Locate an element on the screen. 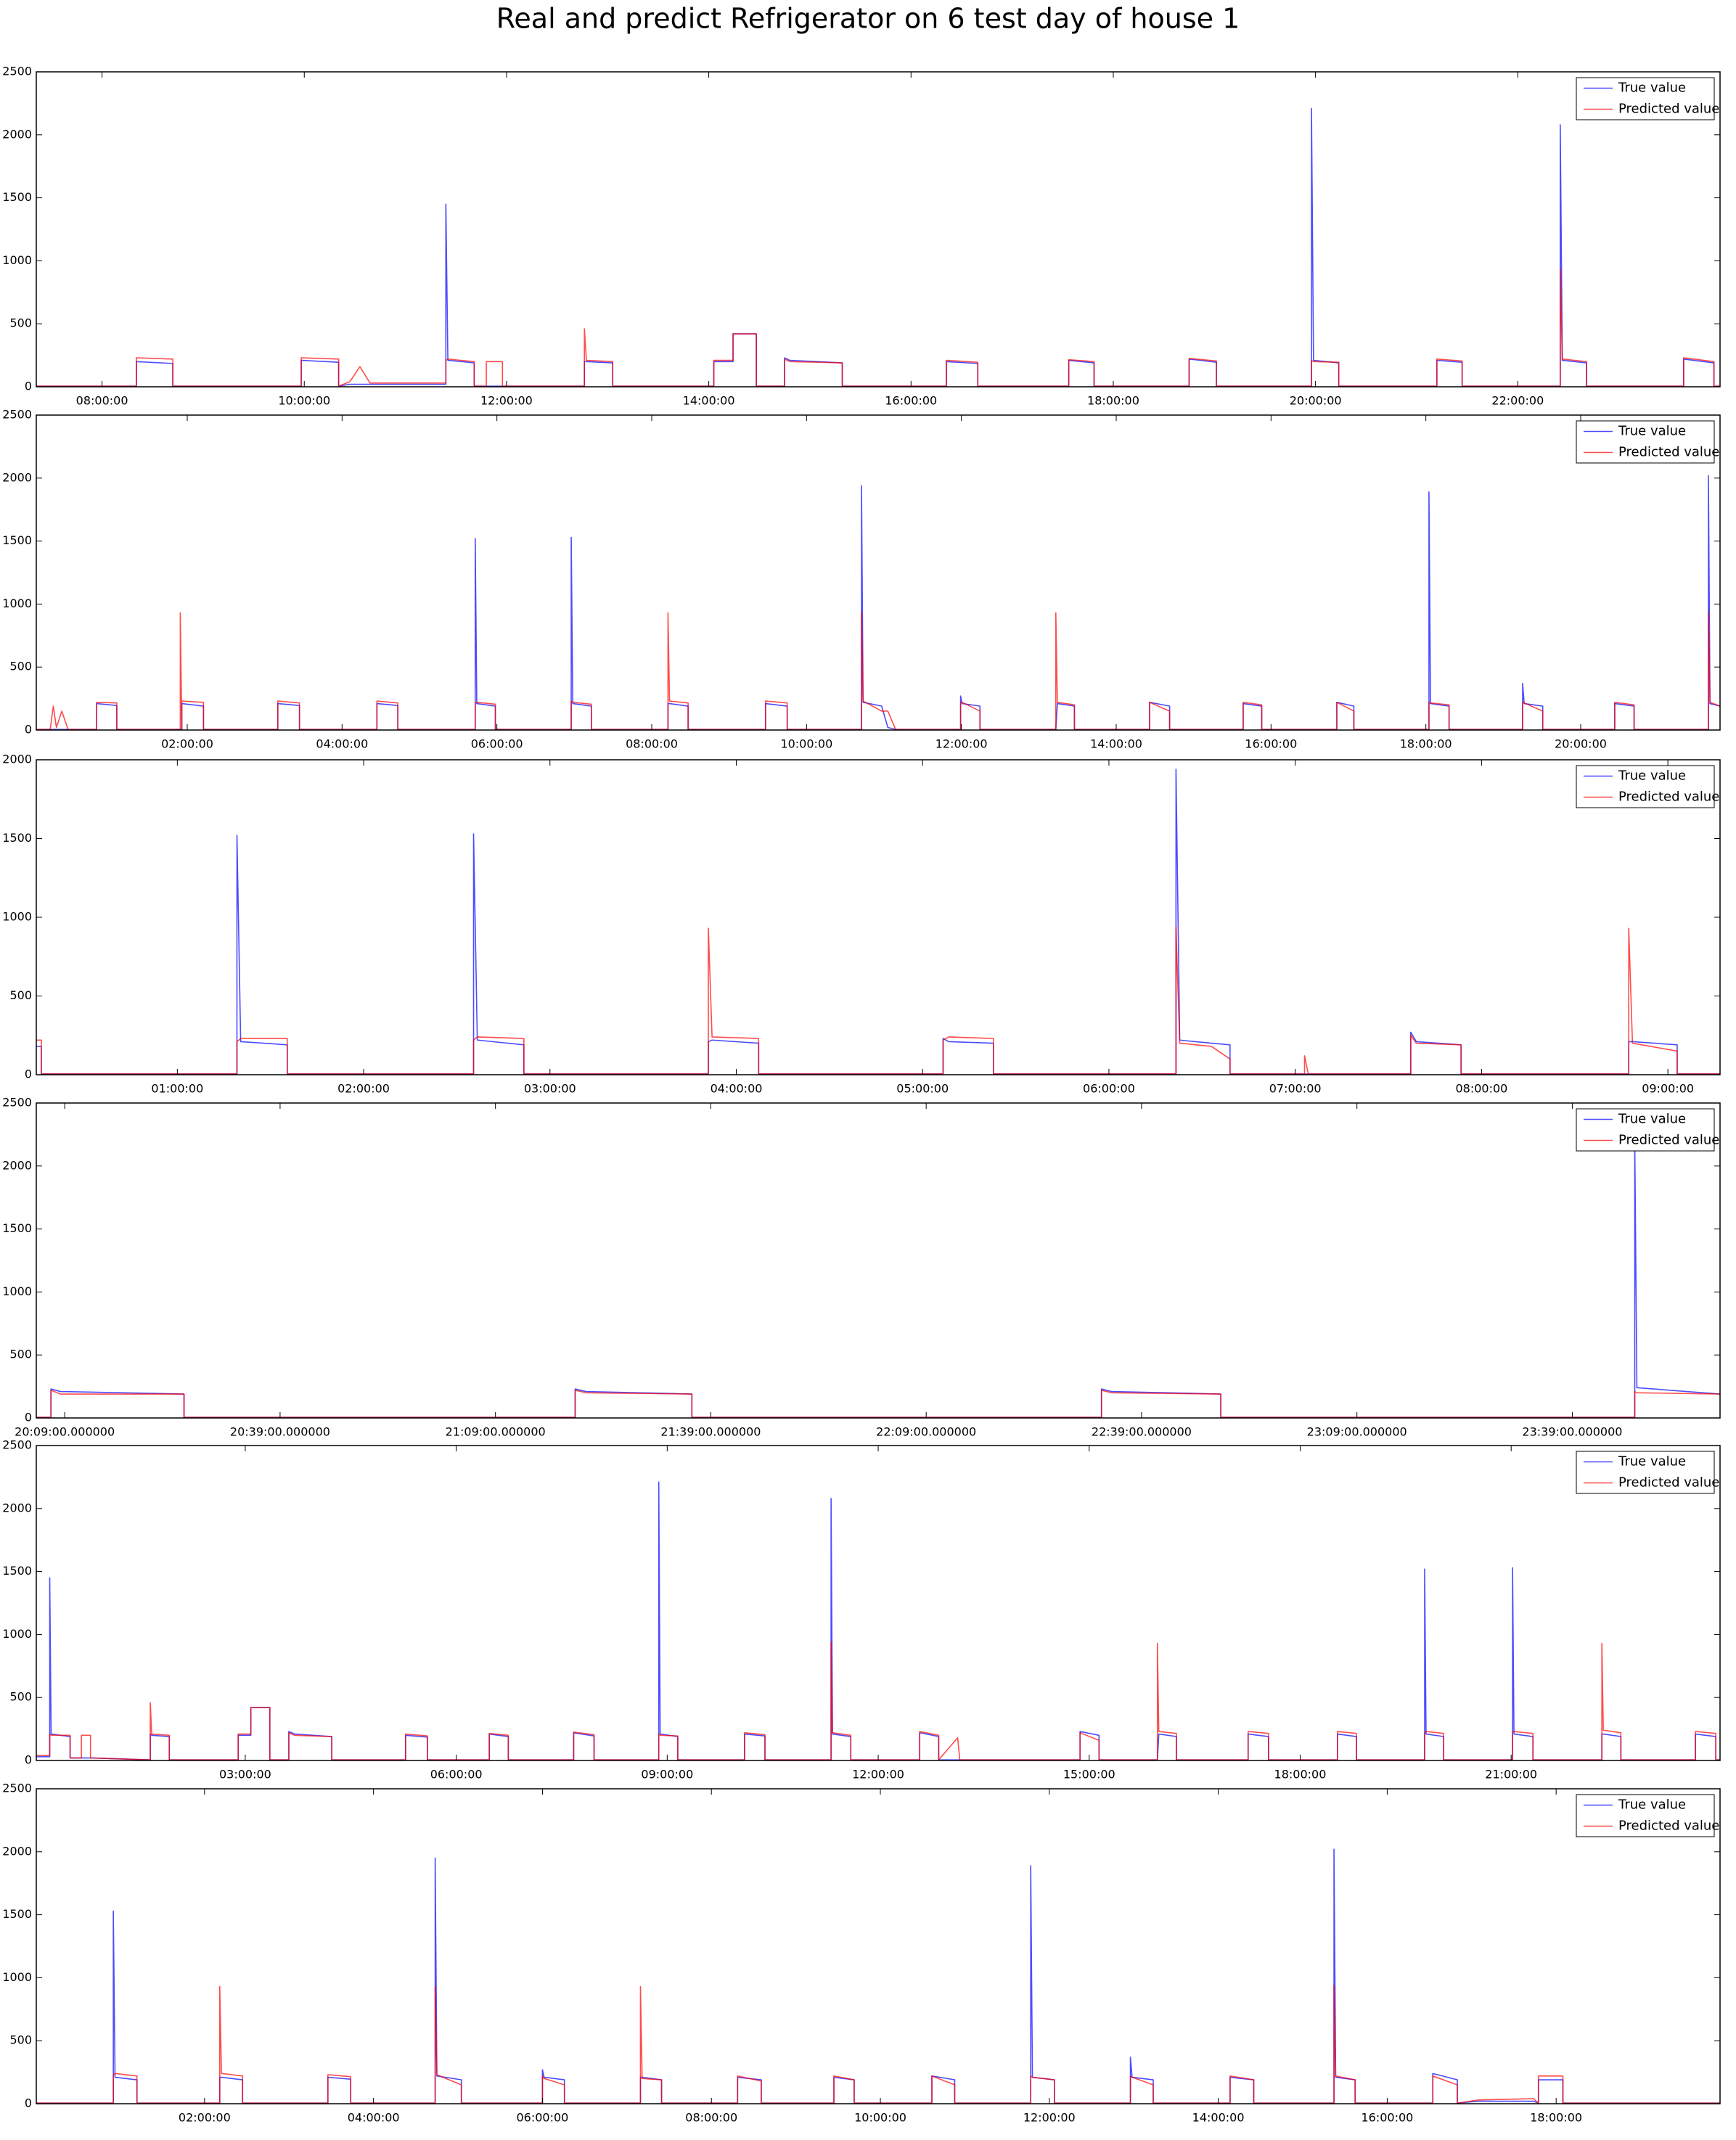 The image size is (1736, 2140). x-tick-label: 22:09:00.000000 is located at coordinates (926, 1432).